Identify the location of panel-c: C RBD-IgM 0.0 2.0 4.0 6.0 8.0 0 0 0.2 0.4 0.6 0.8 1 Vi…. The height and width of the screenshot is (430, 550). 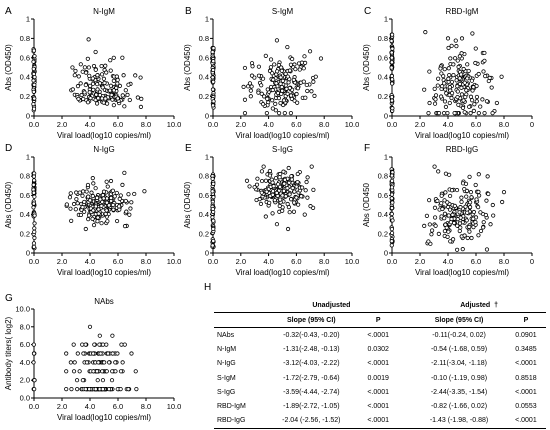
(448, 73).